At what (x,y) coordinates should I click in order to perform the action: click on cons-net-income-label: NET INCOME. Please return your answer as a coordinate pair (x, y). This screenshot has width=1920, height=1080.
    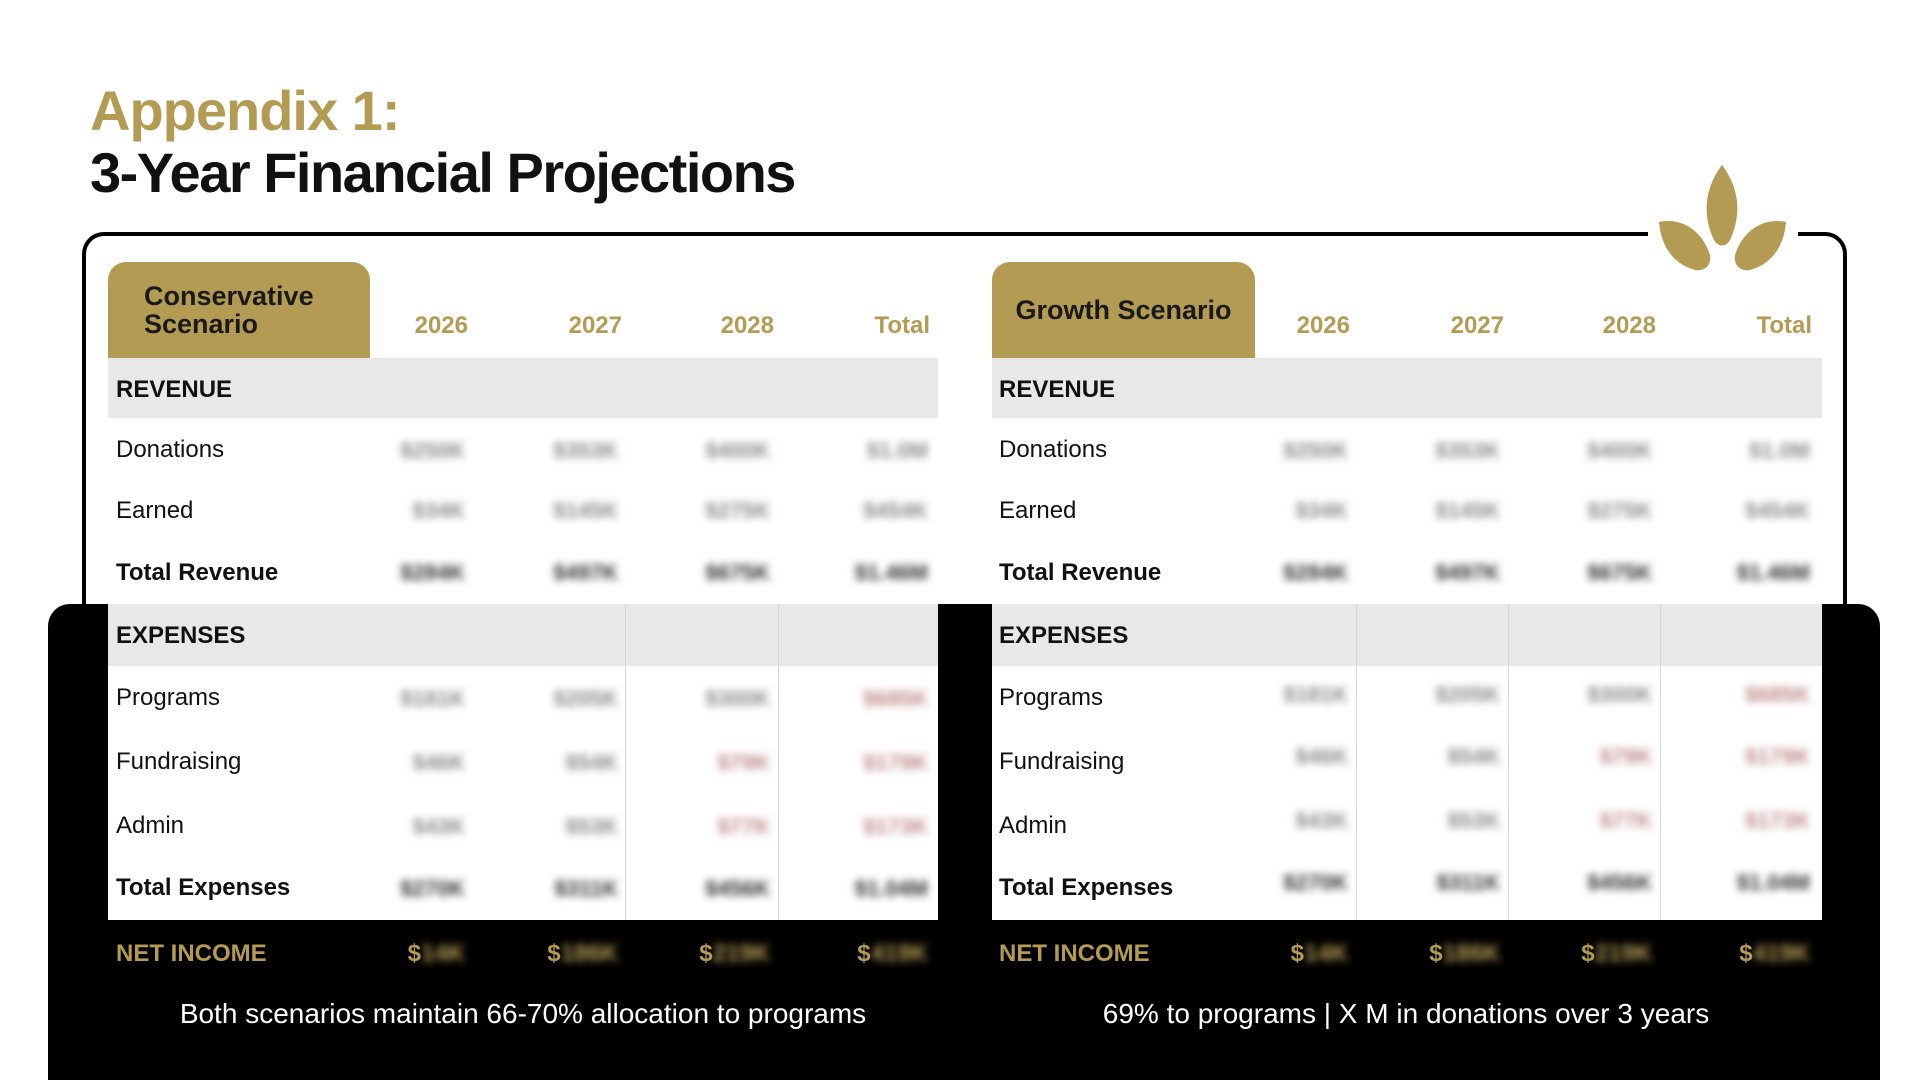
    Looking at the image, I should click on (191, 953).